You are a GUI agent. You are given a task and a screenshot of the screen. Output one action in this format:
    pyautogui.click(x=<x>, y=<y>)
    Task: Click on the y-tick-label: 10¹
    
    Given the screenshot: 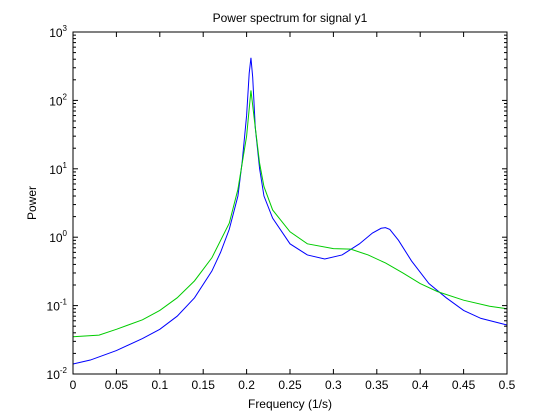 What is the action you would take?
    pyautogui.click(x=58, y=169)
    